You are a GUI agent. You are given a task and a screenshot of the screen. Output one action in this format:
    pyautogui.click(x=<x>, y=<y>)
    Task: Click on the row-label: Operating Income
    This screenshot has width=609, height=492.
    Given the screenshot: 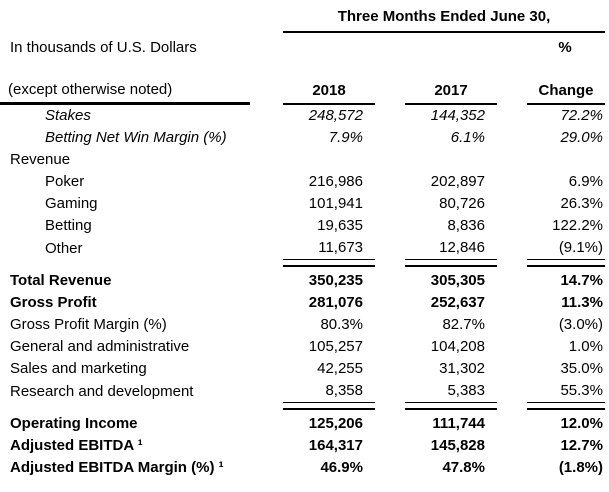 What is the action you would take?
    pyautogui.click(x=74, y=423)
    